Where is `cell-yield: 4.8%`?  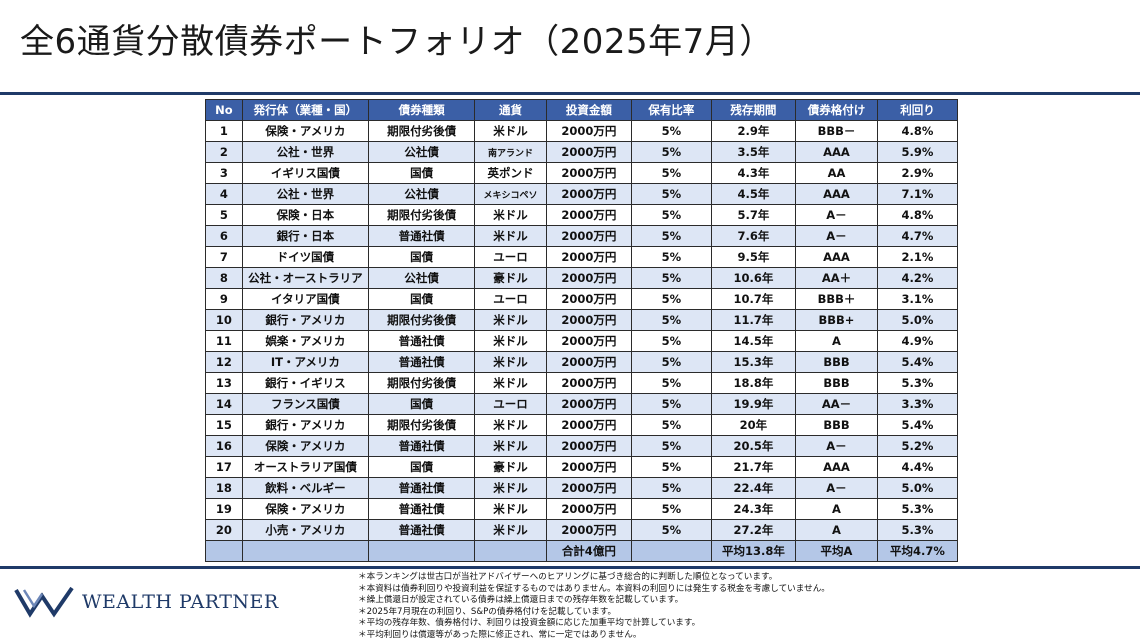 cell-yield: 4.8% is located at coordinates (917, 131).